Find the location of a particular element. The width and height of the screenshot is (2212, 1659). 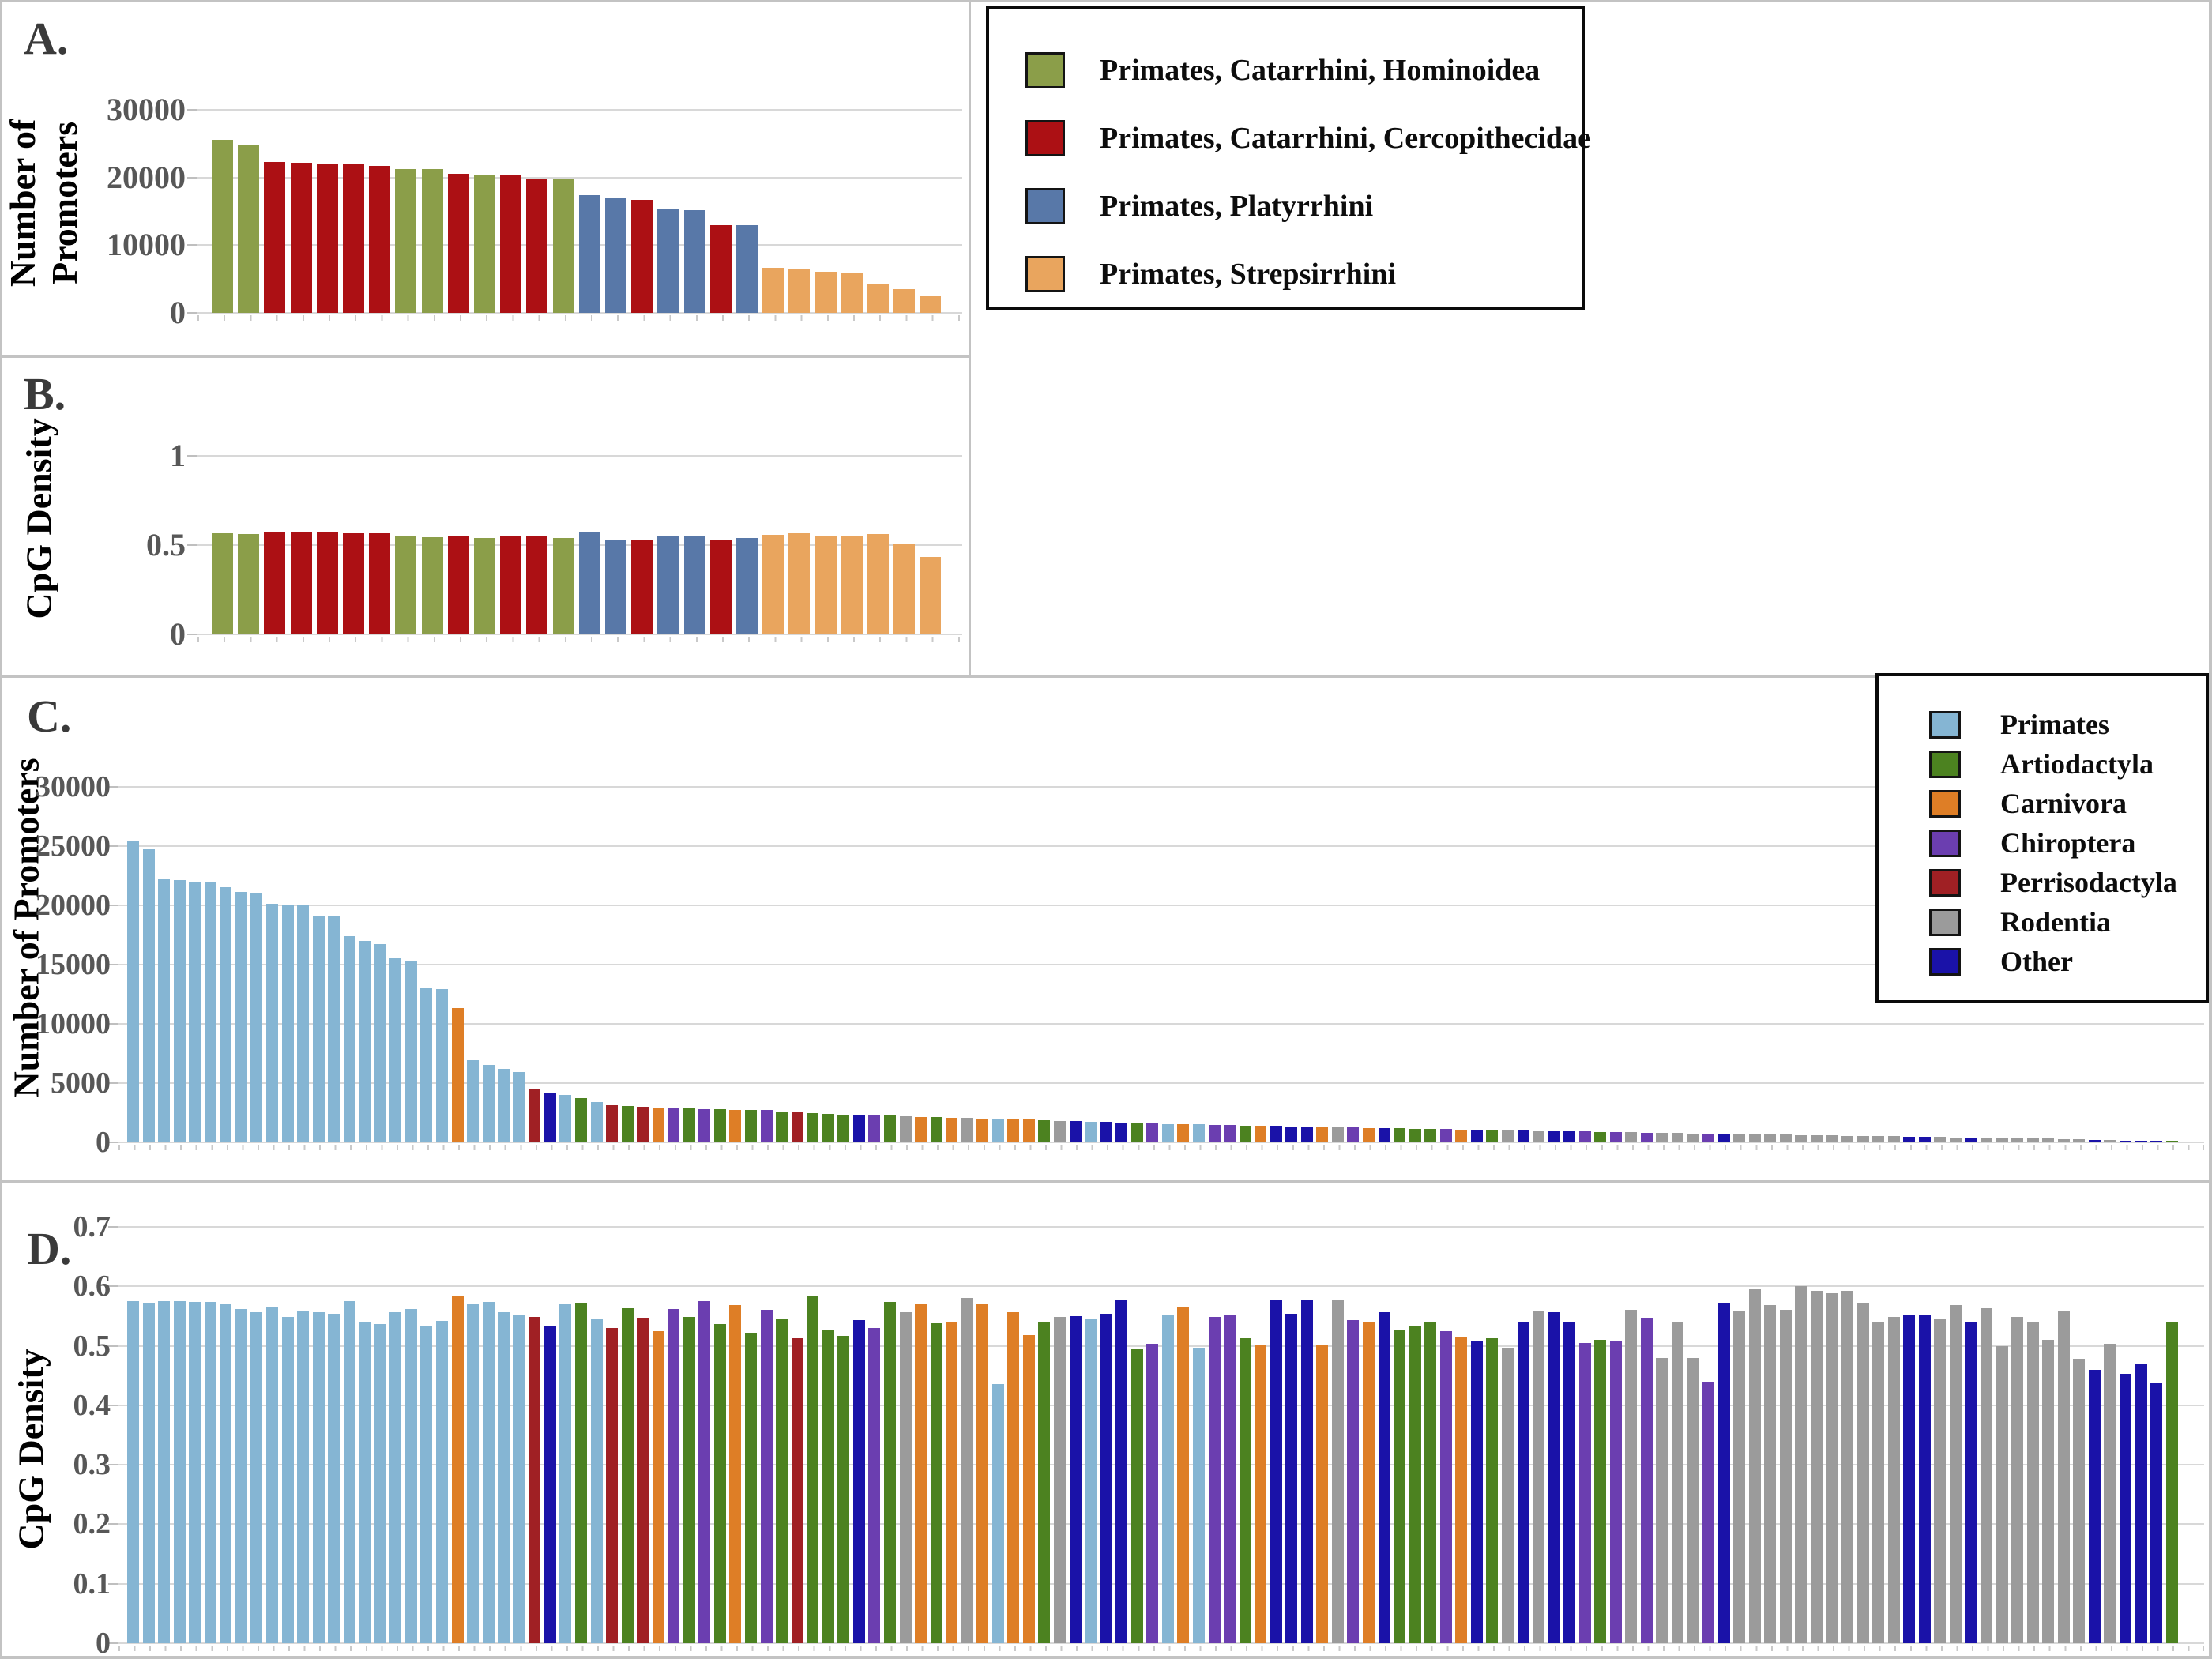

y-tick-label: 0.4 is located at coordinates (92, 1405).